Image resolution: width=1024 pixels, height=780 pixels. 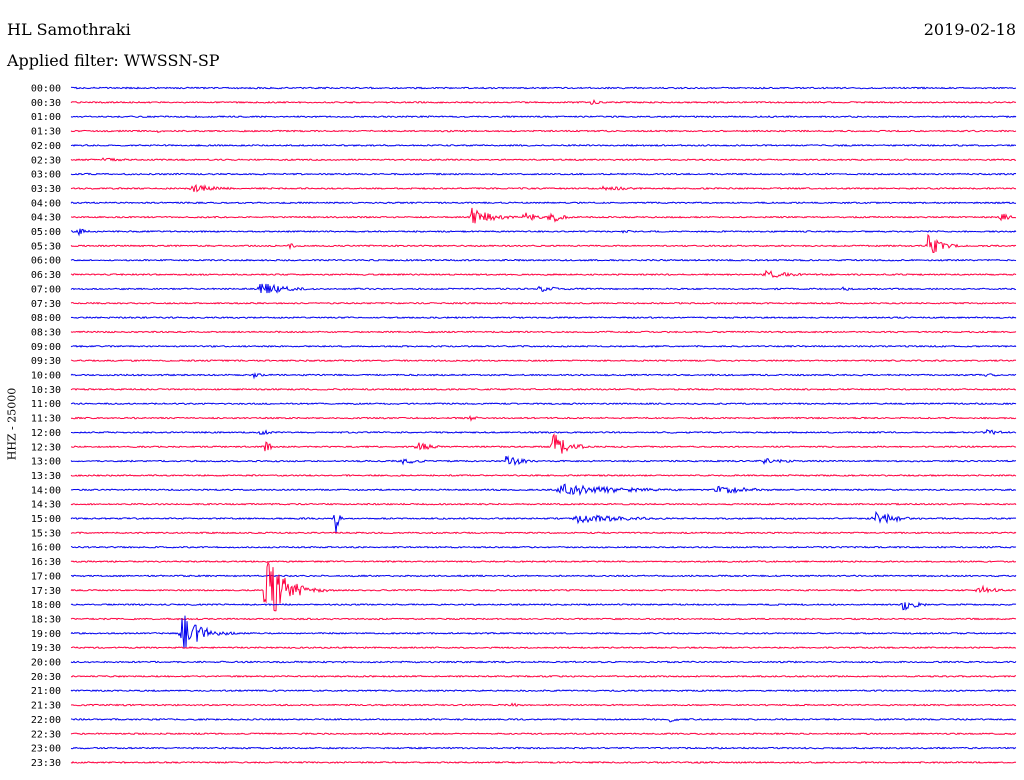 What do you see at coordinates (969, 29) in the screenshot?
I see `record-date: 2019-02-18` at bounding box center [969, 29].